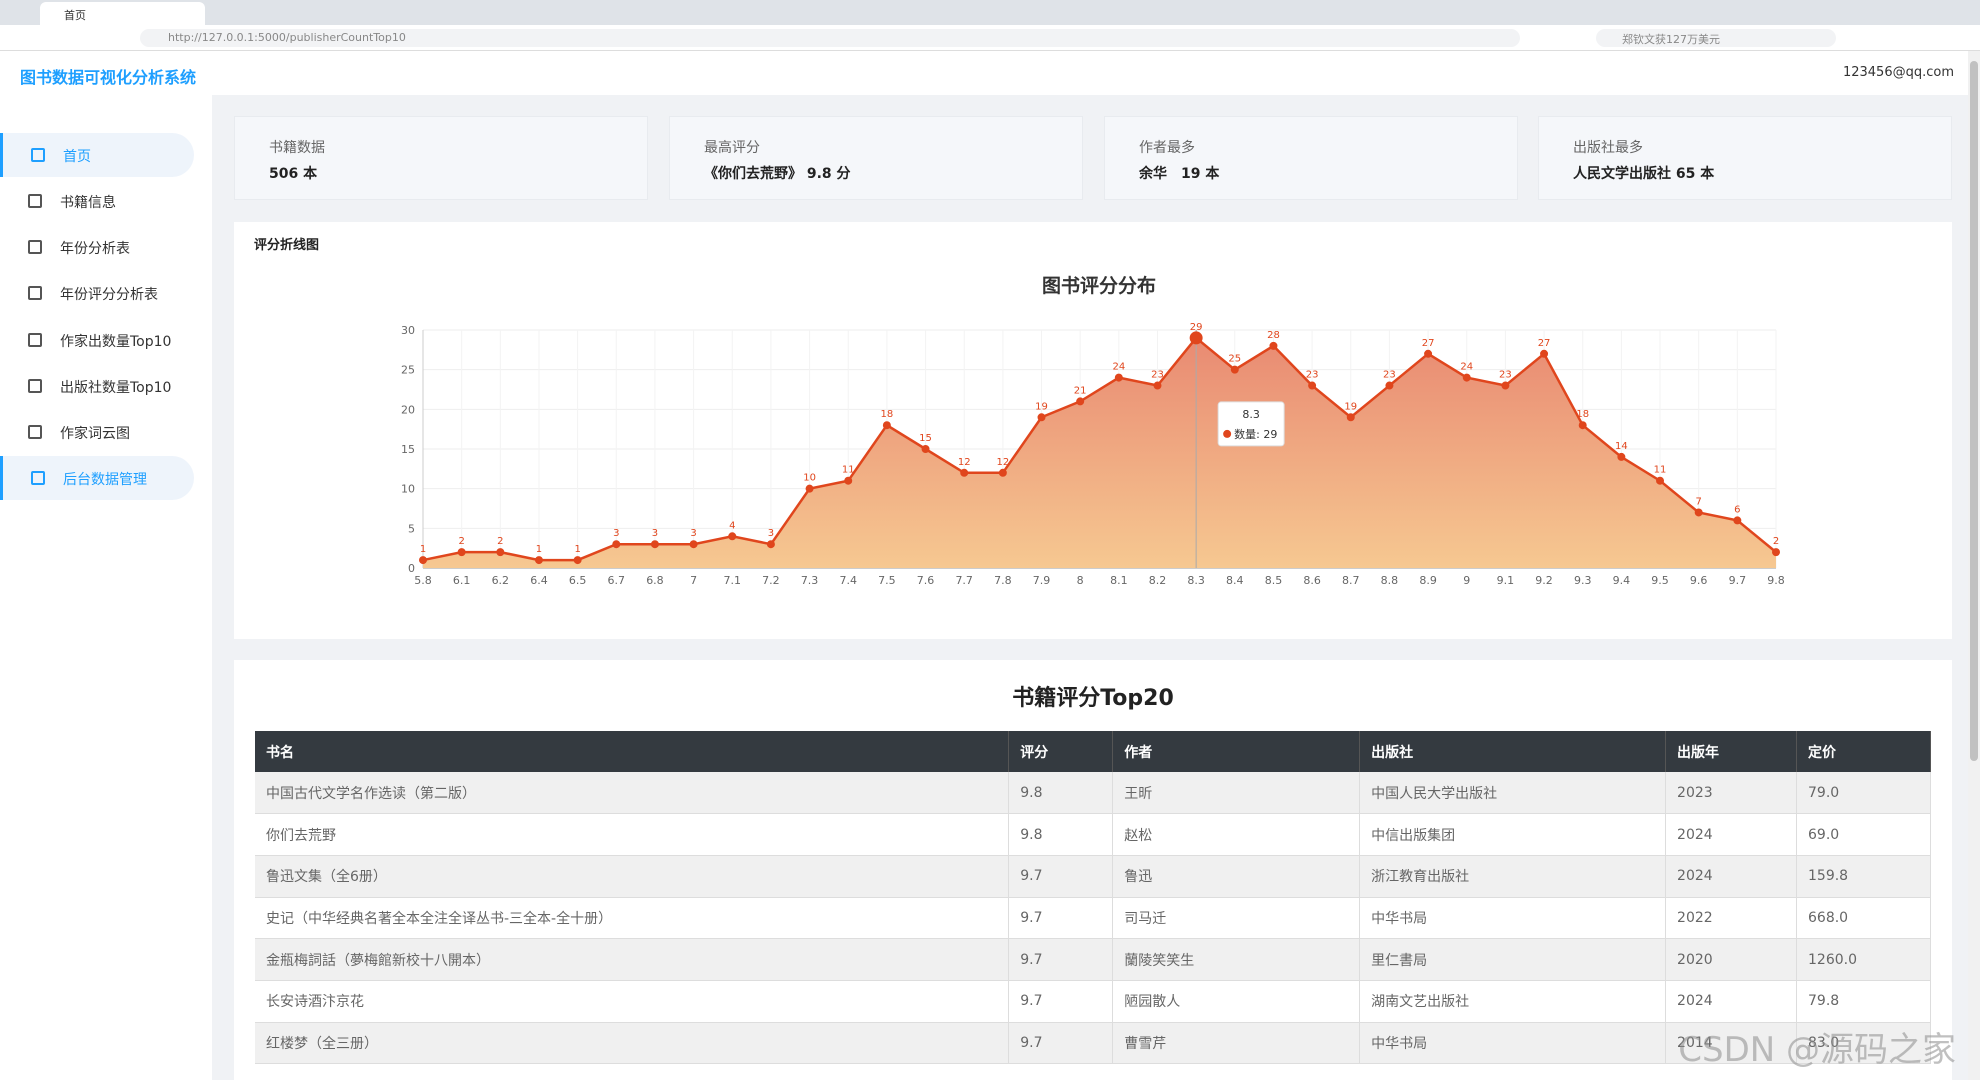 The image size is (1980, 1080). I want to click on table-cell: 湖南文艺出版社, so click(1513, 1001).